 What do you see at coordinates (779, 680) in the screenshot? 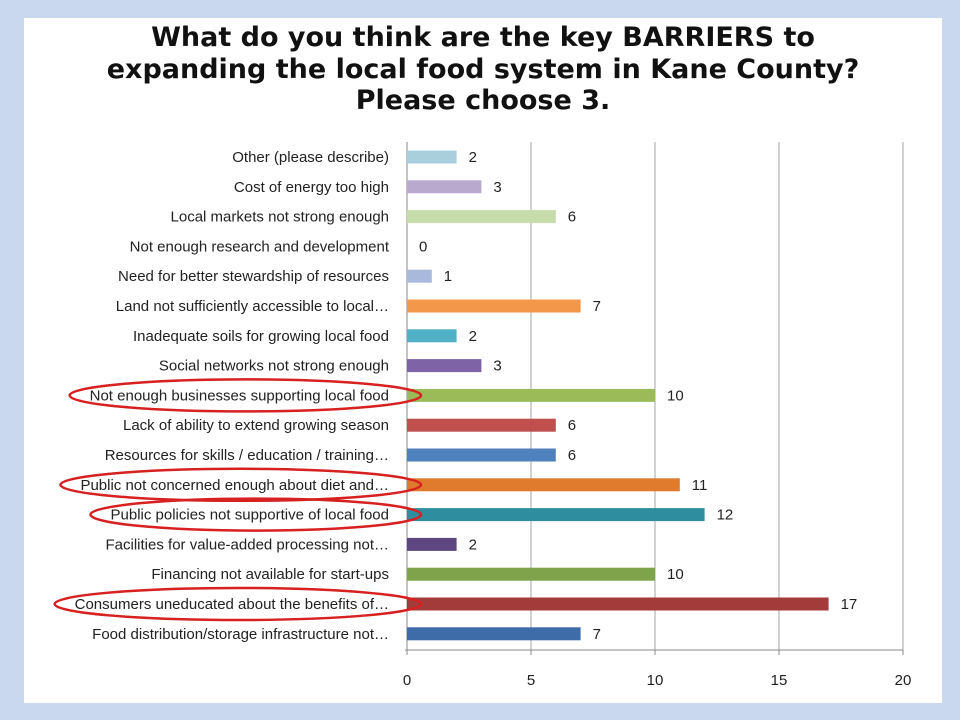
I see `x-tick-label: 15` at bounding box center [779, 680].